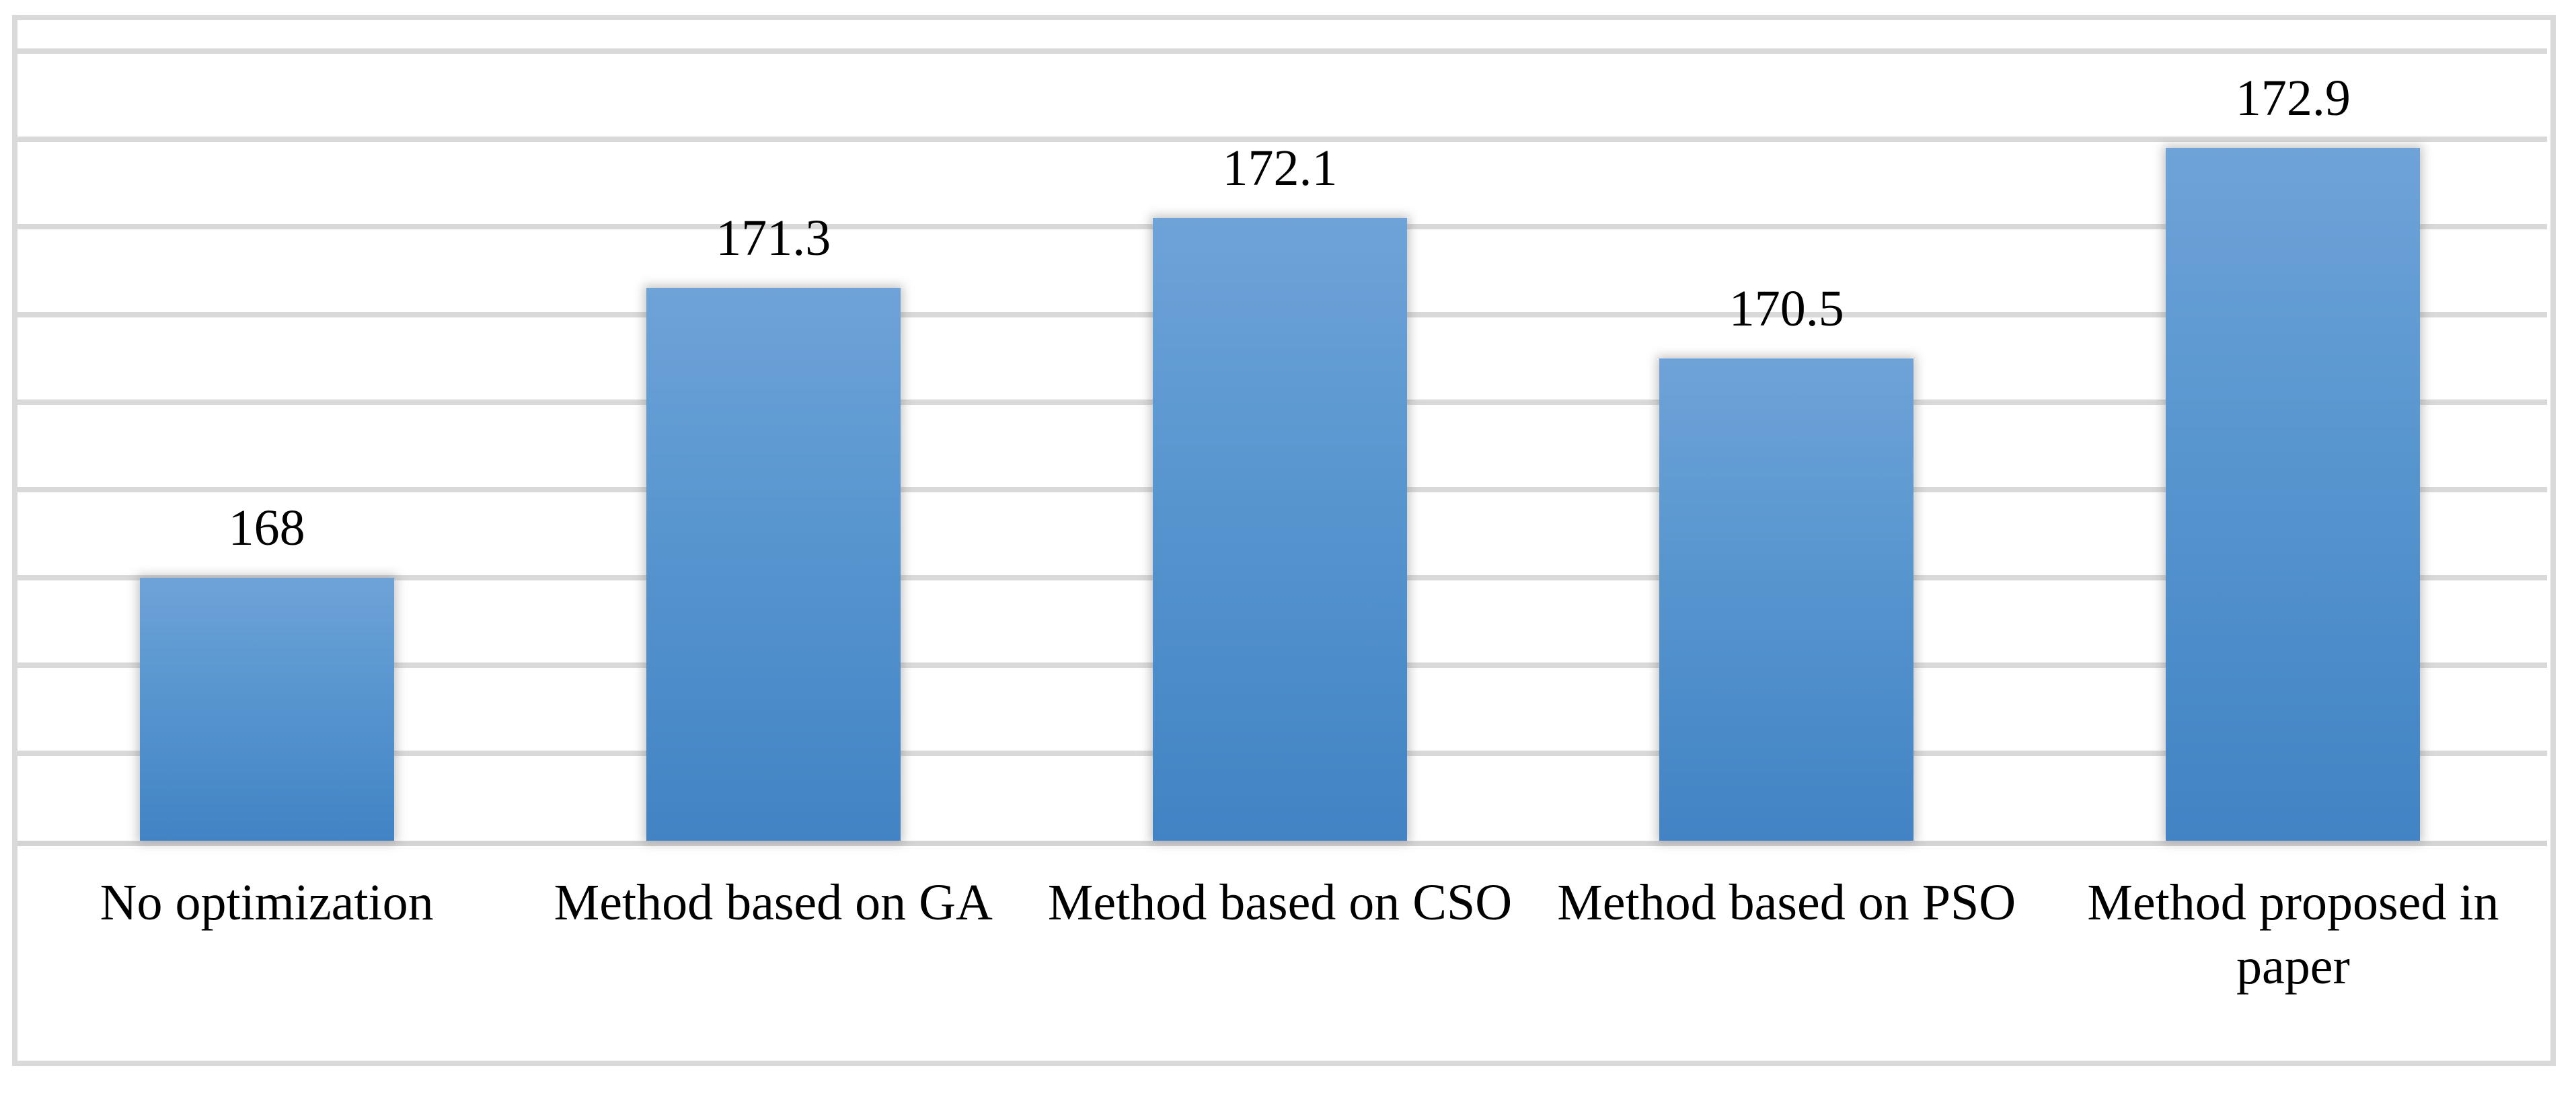 The image size is (2576, 1101). Describe the element at coordinates (1786, 308) in the screenshot. I see `value-label: 170.5` at that location.